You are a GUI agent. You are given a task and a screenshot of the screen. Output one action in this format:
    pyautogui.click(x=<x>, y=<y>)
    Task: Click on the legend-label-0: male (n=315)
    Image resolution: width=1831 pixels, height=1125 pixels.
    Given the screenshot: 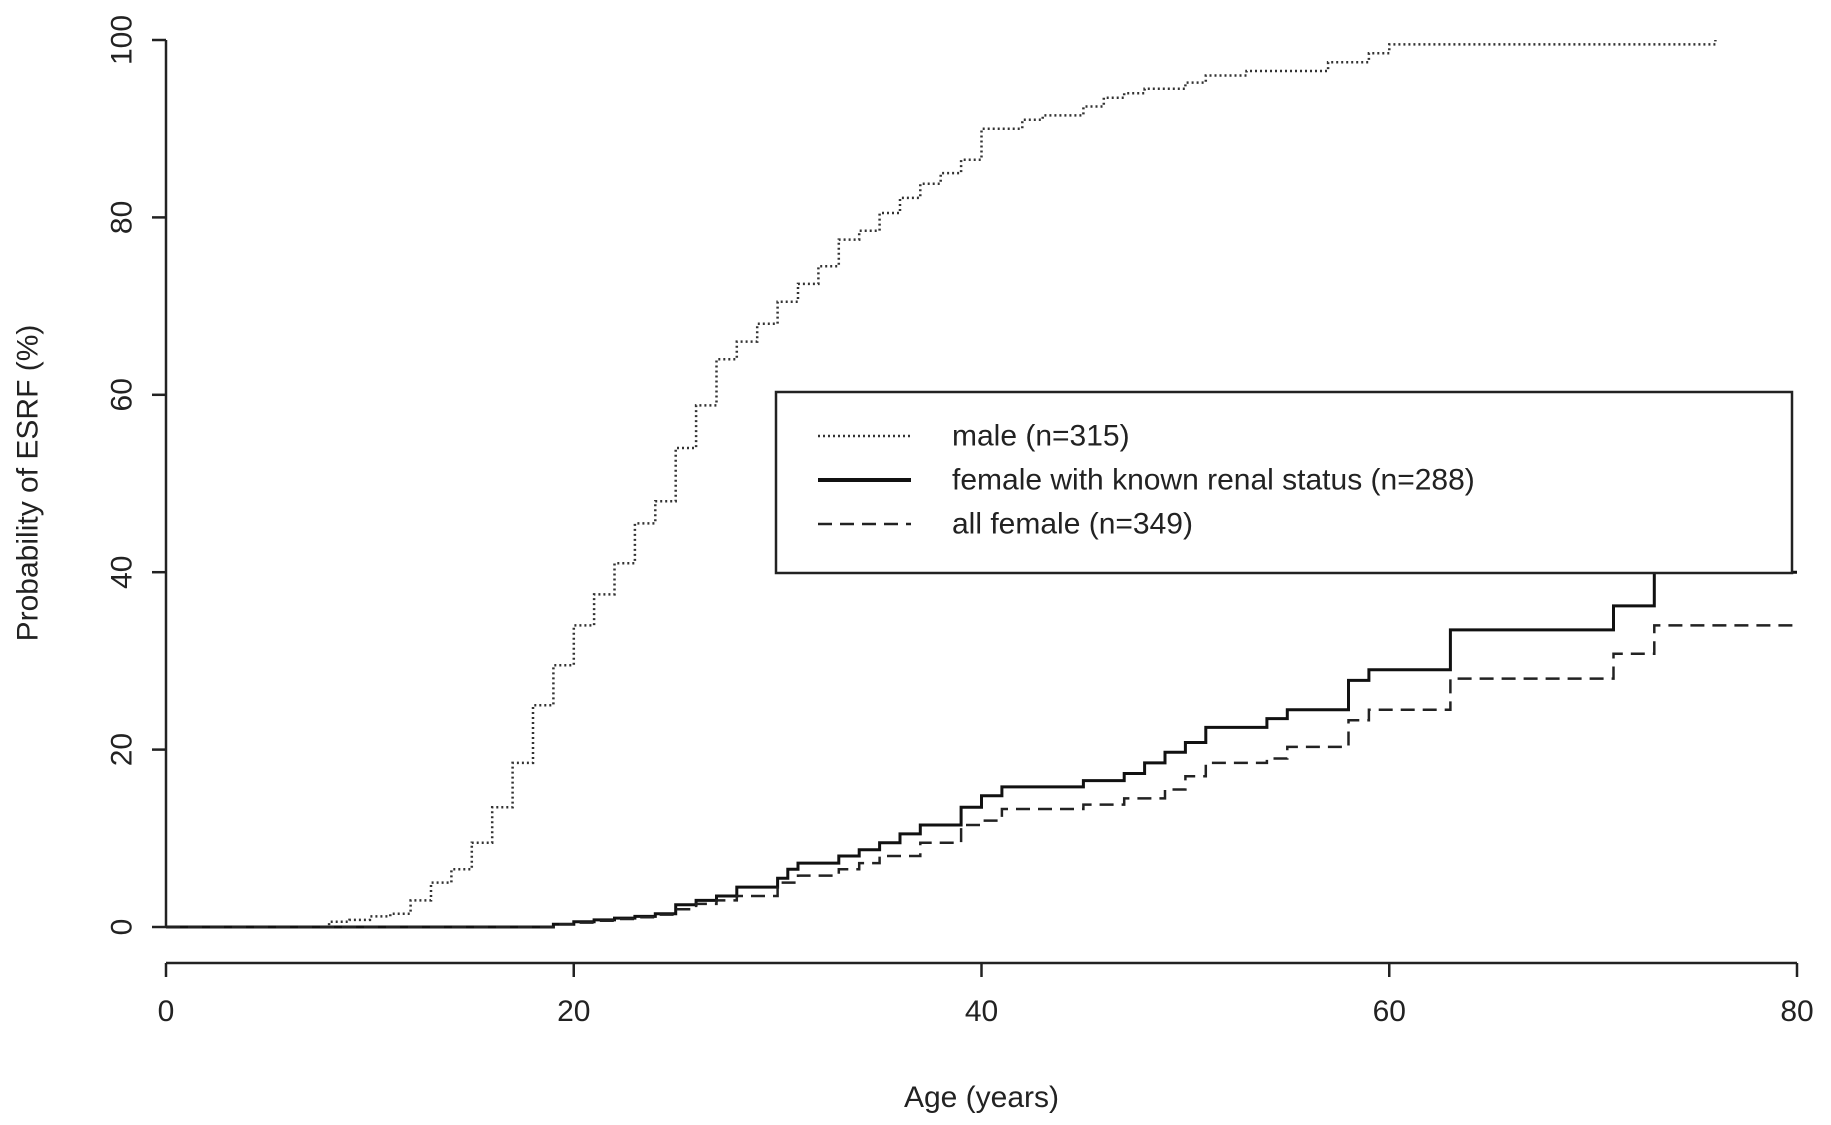 What is the action you would take?
    pyautogui.click(x=1041, y=436)
    